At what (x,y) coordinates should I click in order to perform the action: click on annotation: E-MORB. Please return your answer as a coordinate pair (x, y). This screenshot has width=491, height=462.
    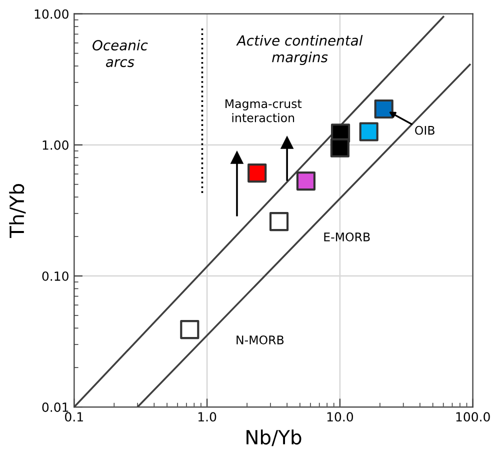
    Looking at the image, I should click on (347, 237).